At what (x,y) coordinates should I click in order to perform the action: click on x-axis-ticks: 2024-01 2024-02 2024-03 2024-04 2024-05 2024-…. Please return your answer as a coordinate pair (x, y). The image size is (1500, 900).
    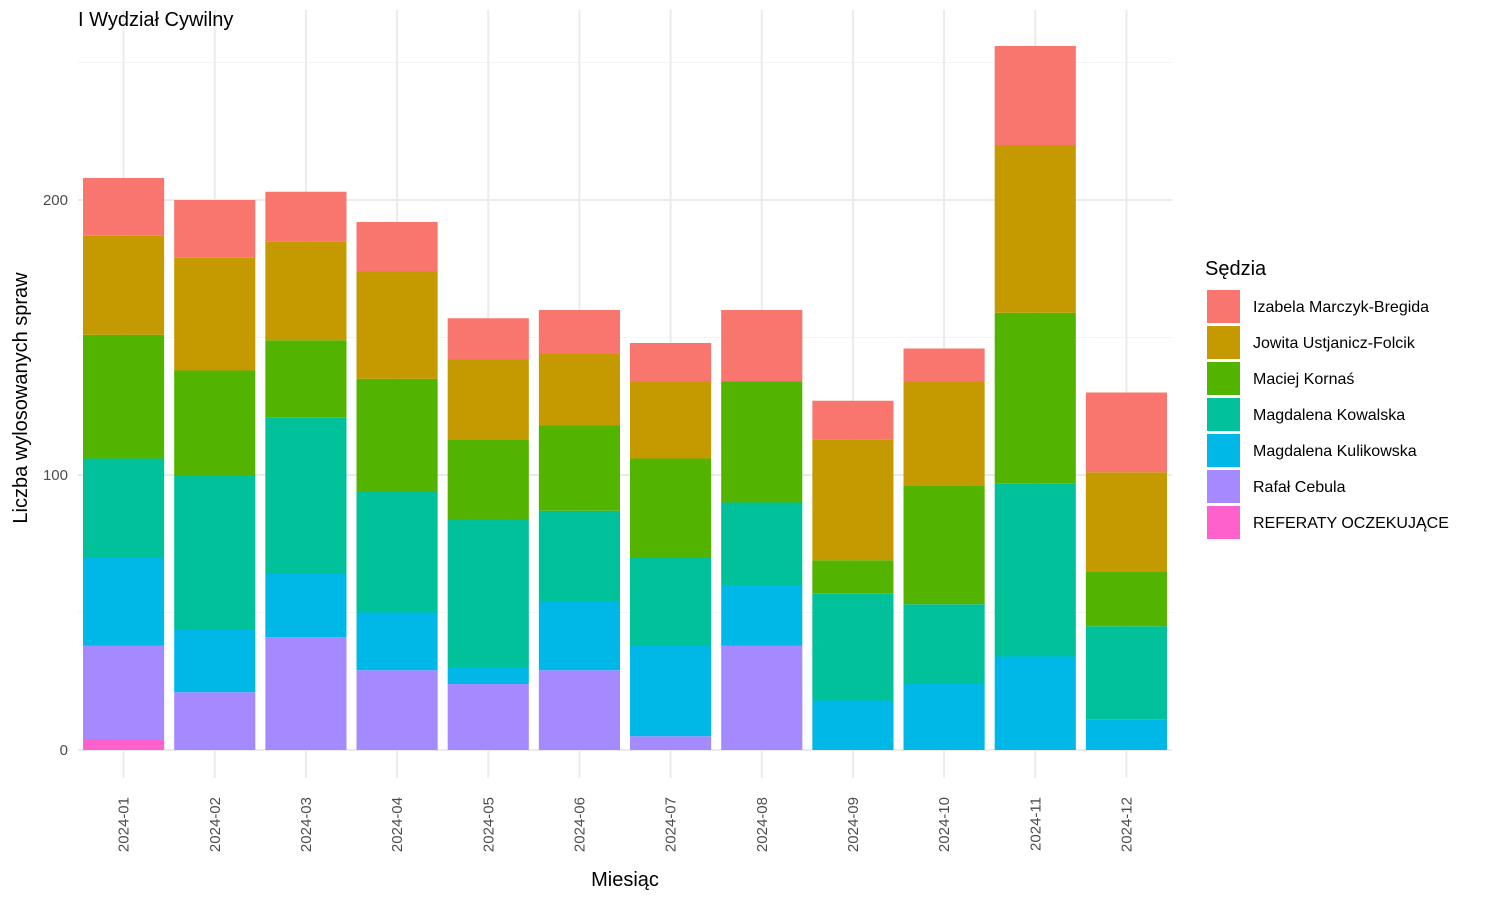
    Looking at the image, I should click on (626, 824).